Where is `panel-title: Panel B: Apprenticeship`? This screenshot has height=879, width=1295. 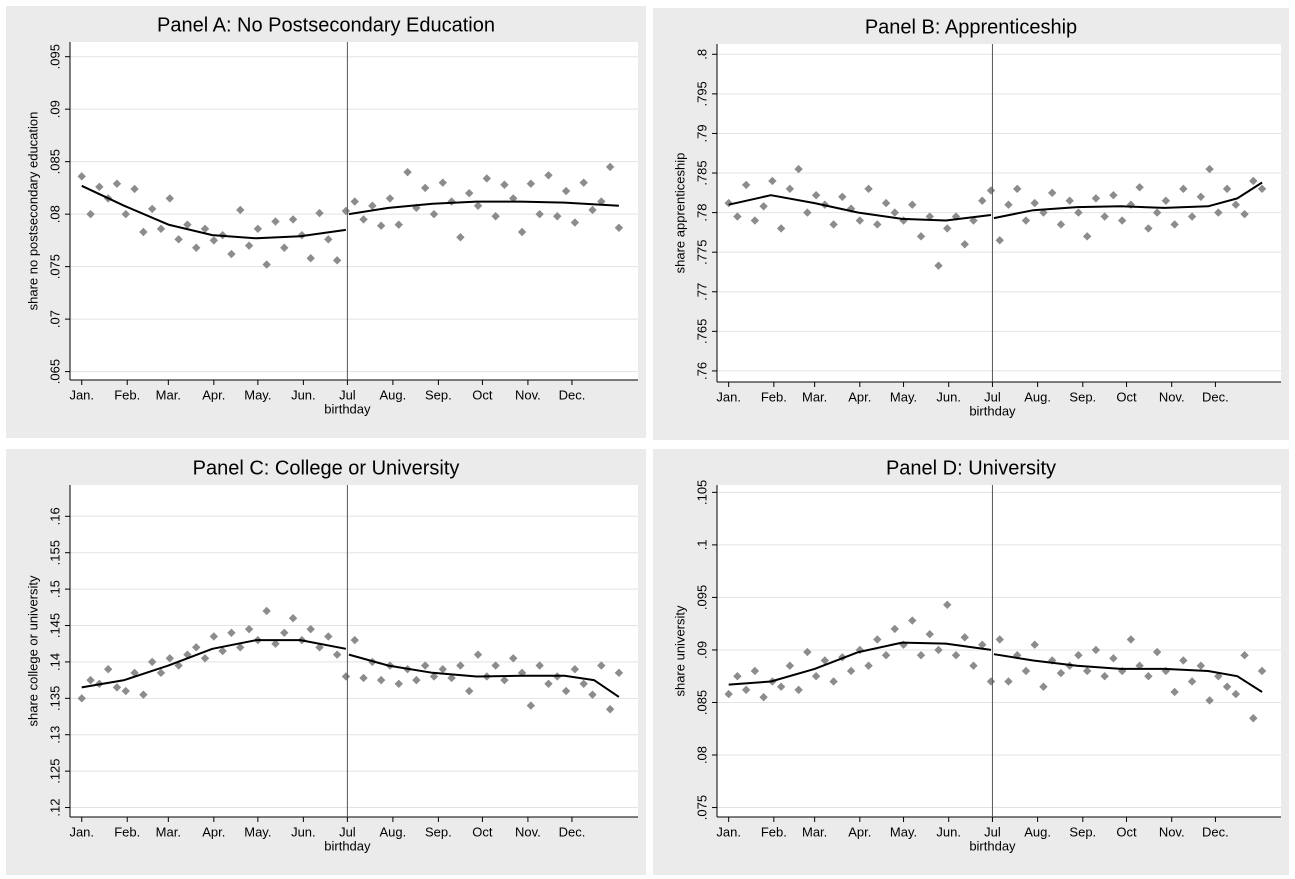
panel-title: Panel B: Apprenticeship is located at coordinates (971, 27).